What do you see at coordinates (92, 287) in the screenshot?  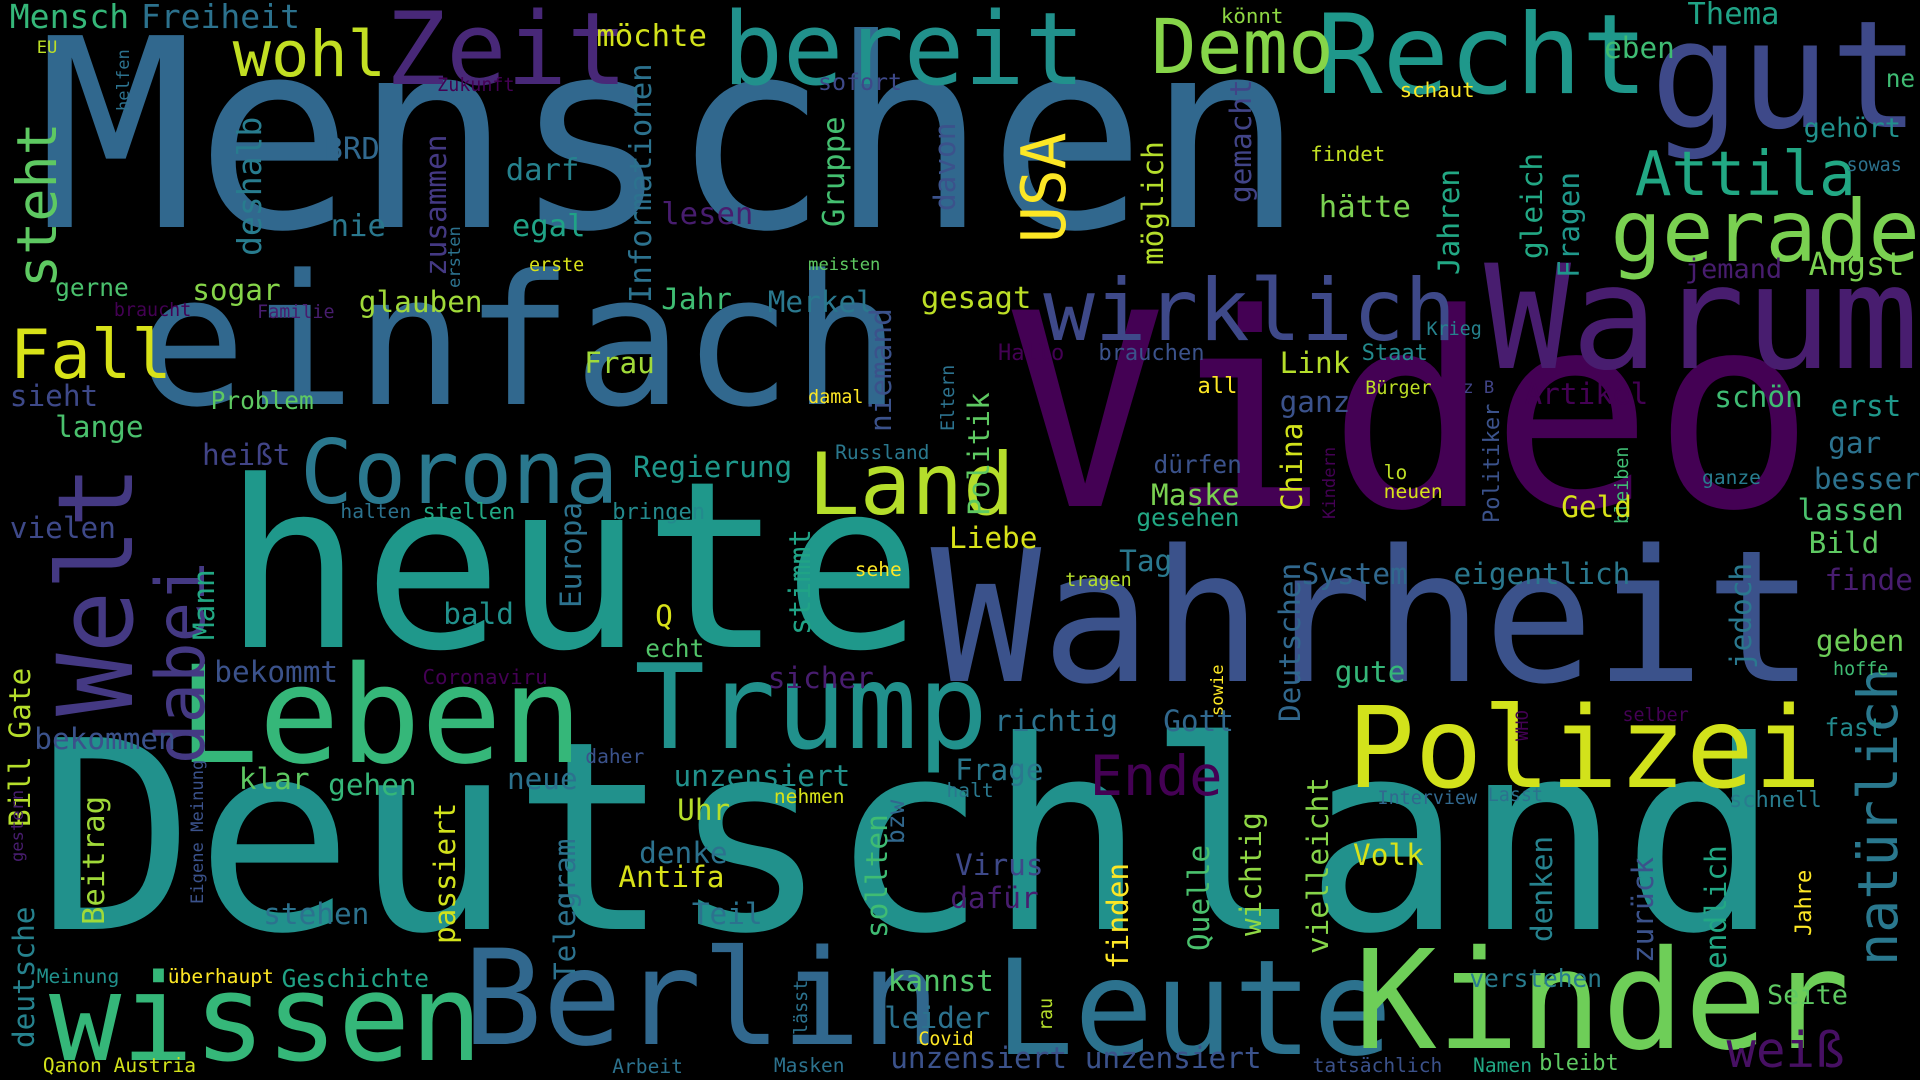 I see `cloud-word: gerne` at bounding box center [92, 287].